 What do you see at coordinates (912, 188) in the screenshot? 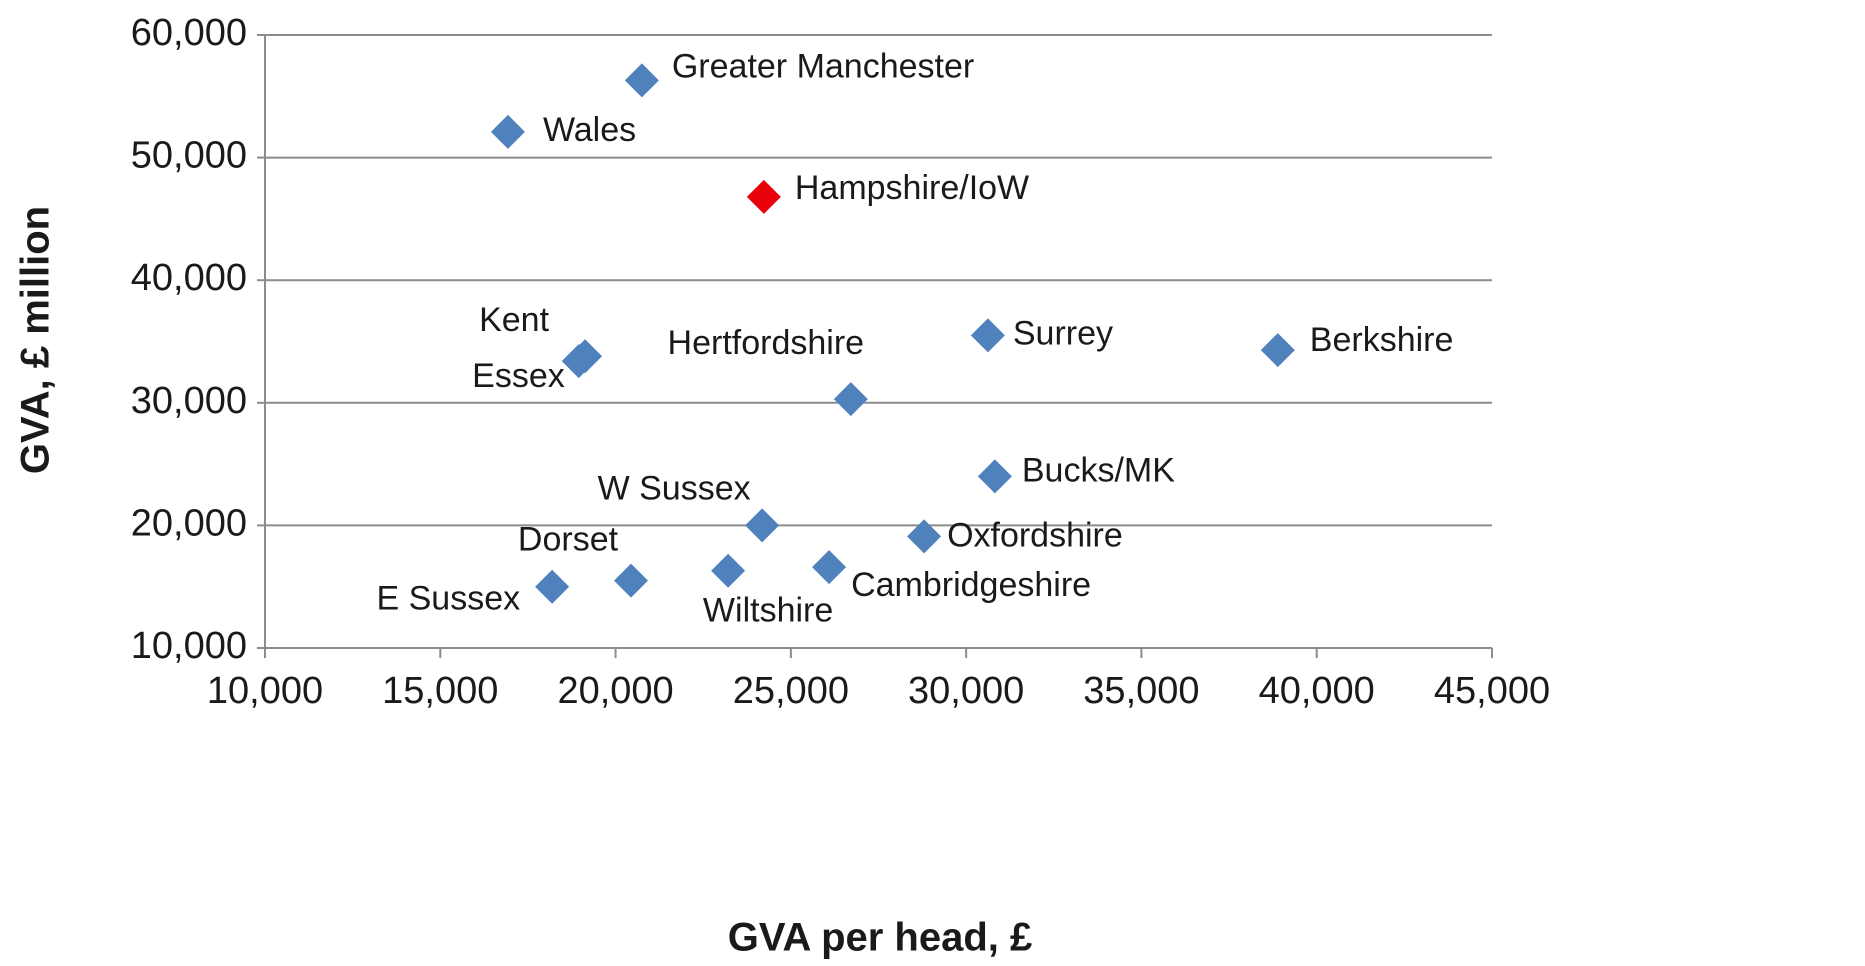
I see `point-label: Hampshire/IoW` at bounding box center [912, 188].